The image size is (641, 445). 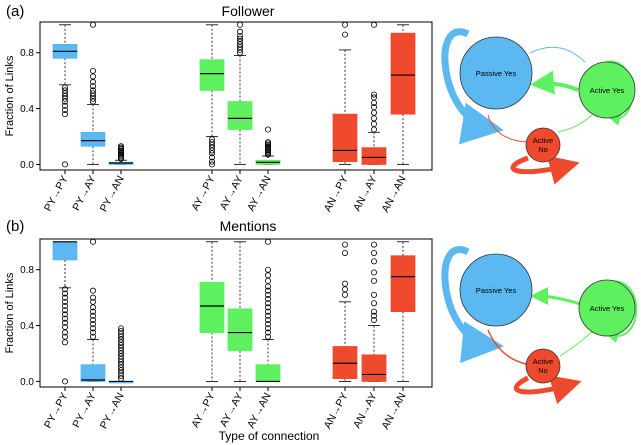 What do you see at coordinates (393, 194) in the screenshot?
I see `x-tick-label: AN→AN` at bounding box center [393, 194].